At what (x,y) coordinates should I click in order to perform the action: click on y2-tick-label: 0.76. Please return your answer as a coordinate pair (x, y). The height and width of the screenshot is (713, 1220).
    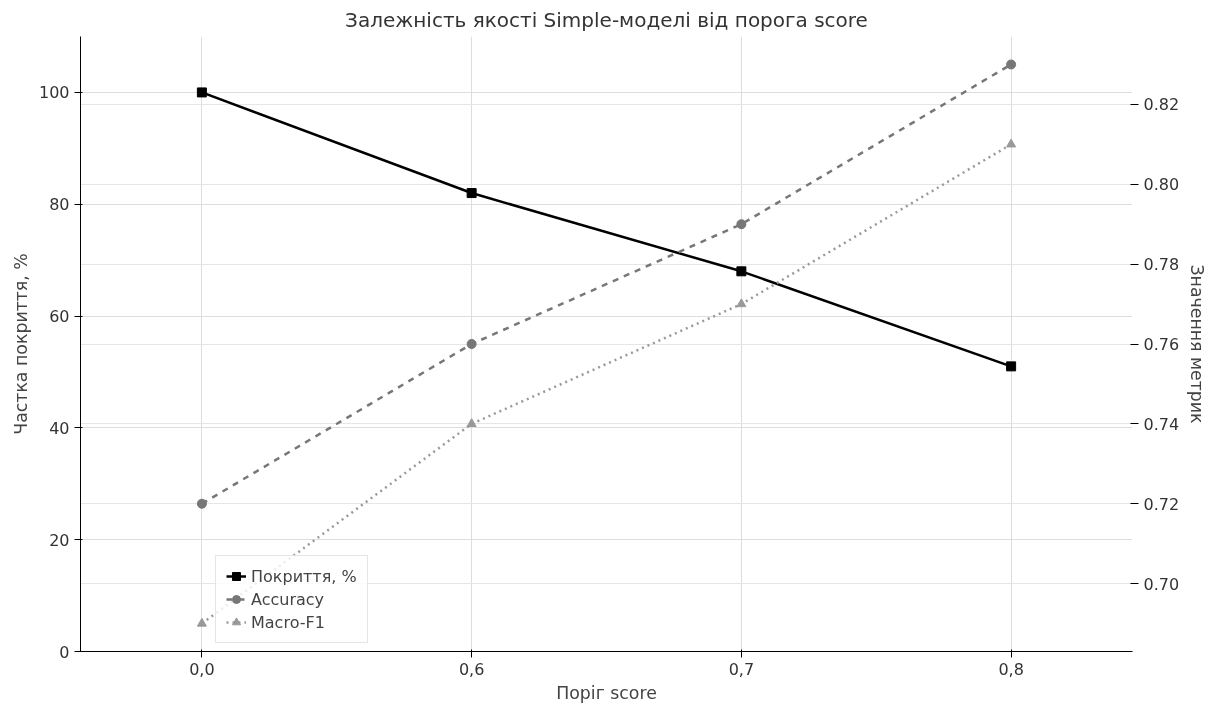
    Looking at the image, I should click on (1161, 344).